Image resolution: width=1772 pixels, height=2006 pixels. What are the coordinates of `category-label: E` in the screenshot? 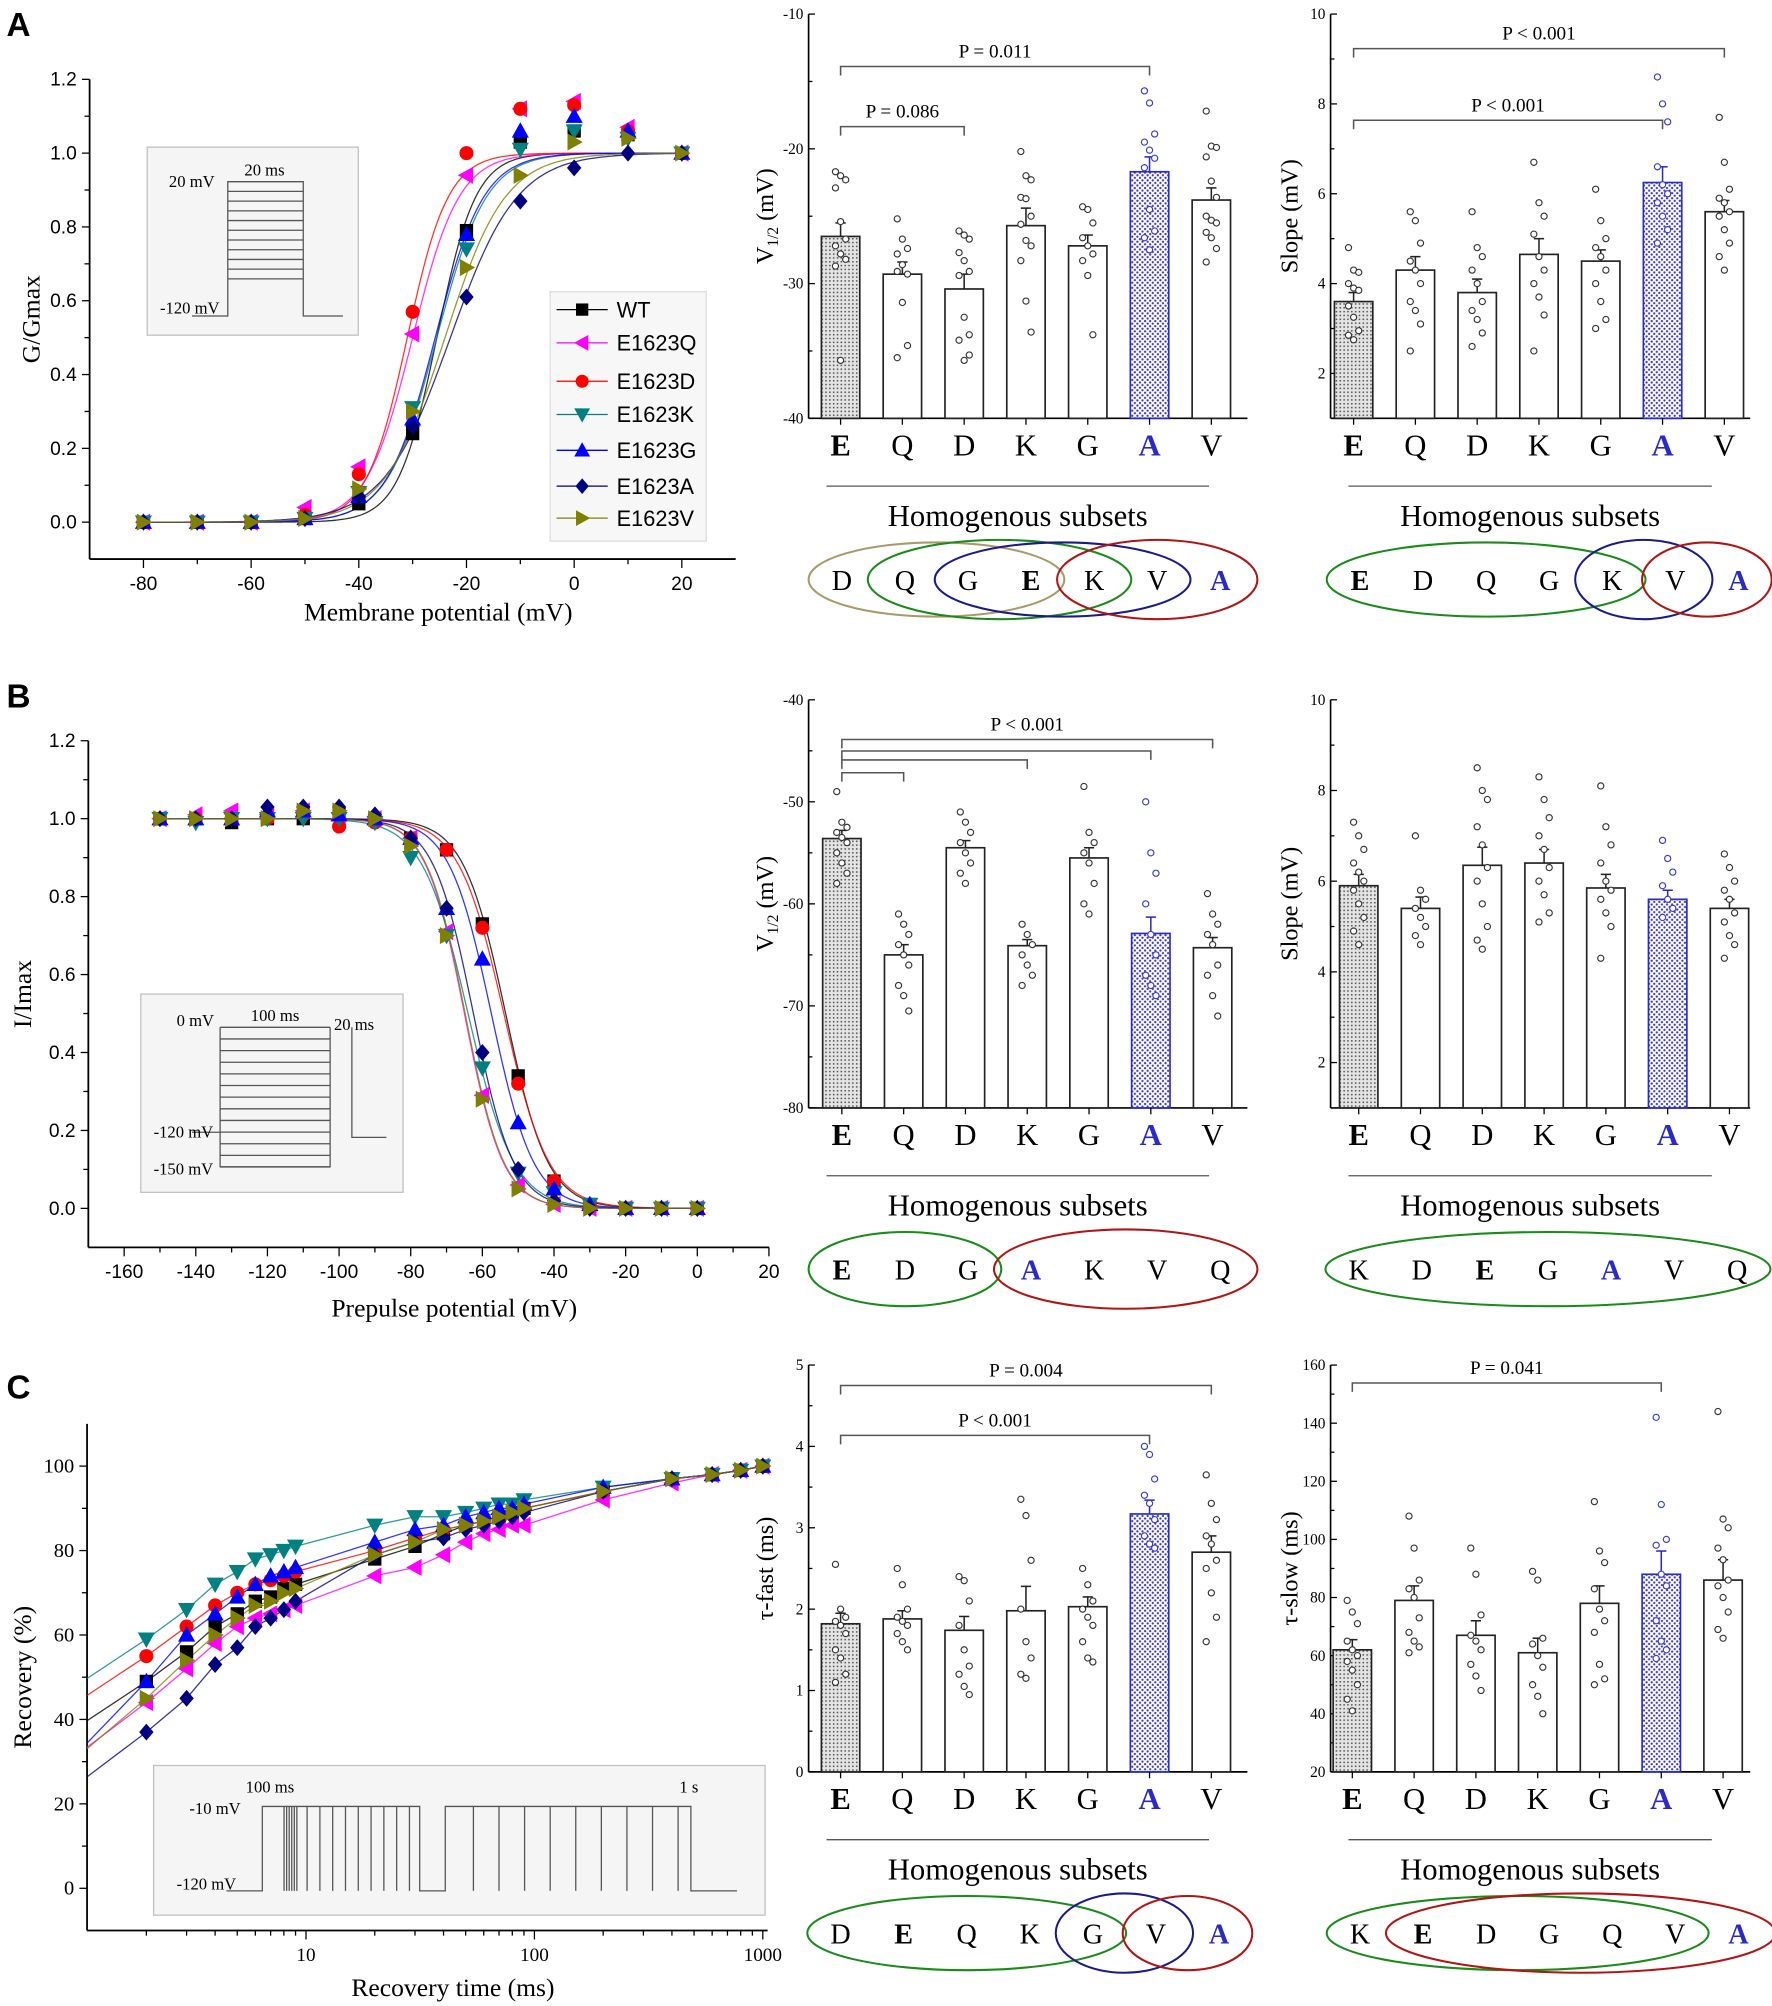 It's located at (1353, 445).